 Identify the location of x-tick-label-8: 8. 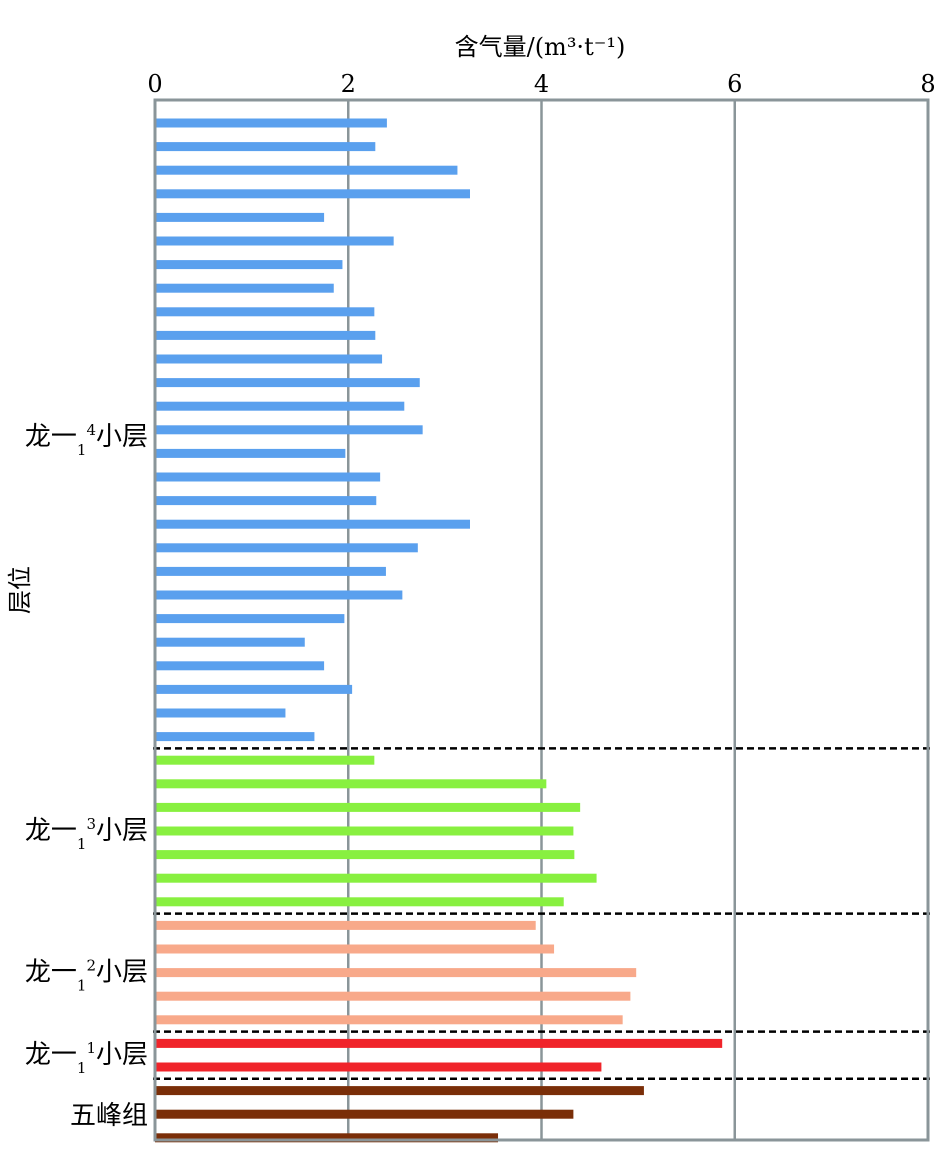
(927, 84).